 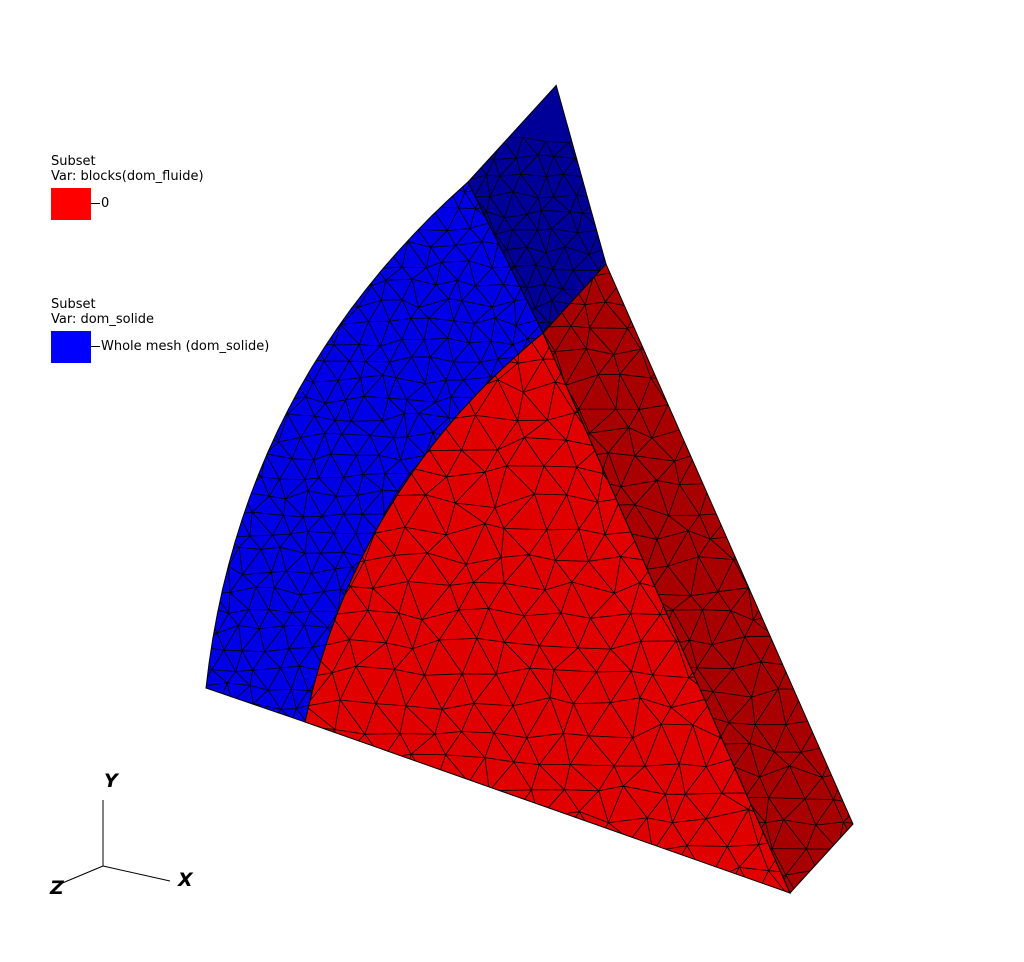 What do you see at coordinates (71, 204) in the screenshot?
I see `legend-swatch-red` at bounding box center [71, 204].